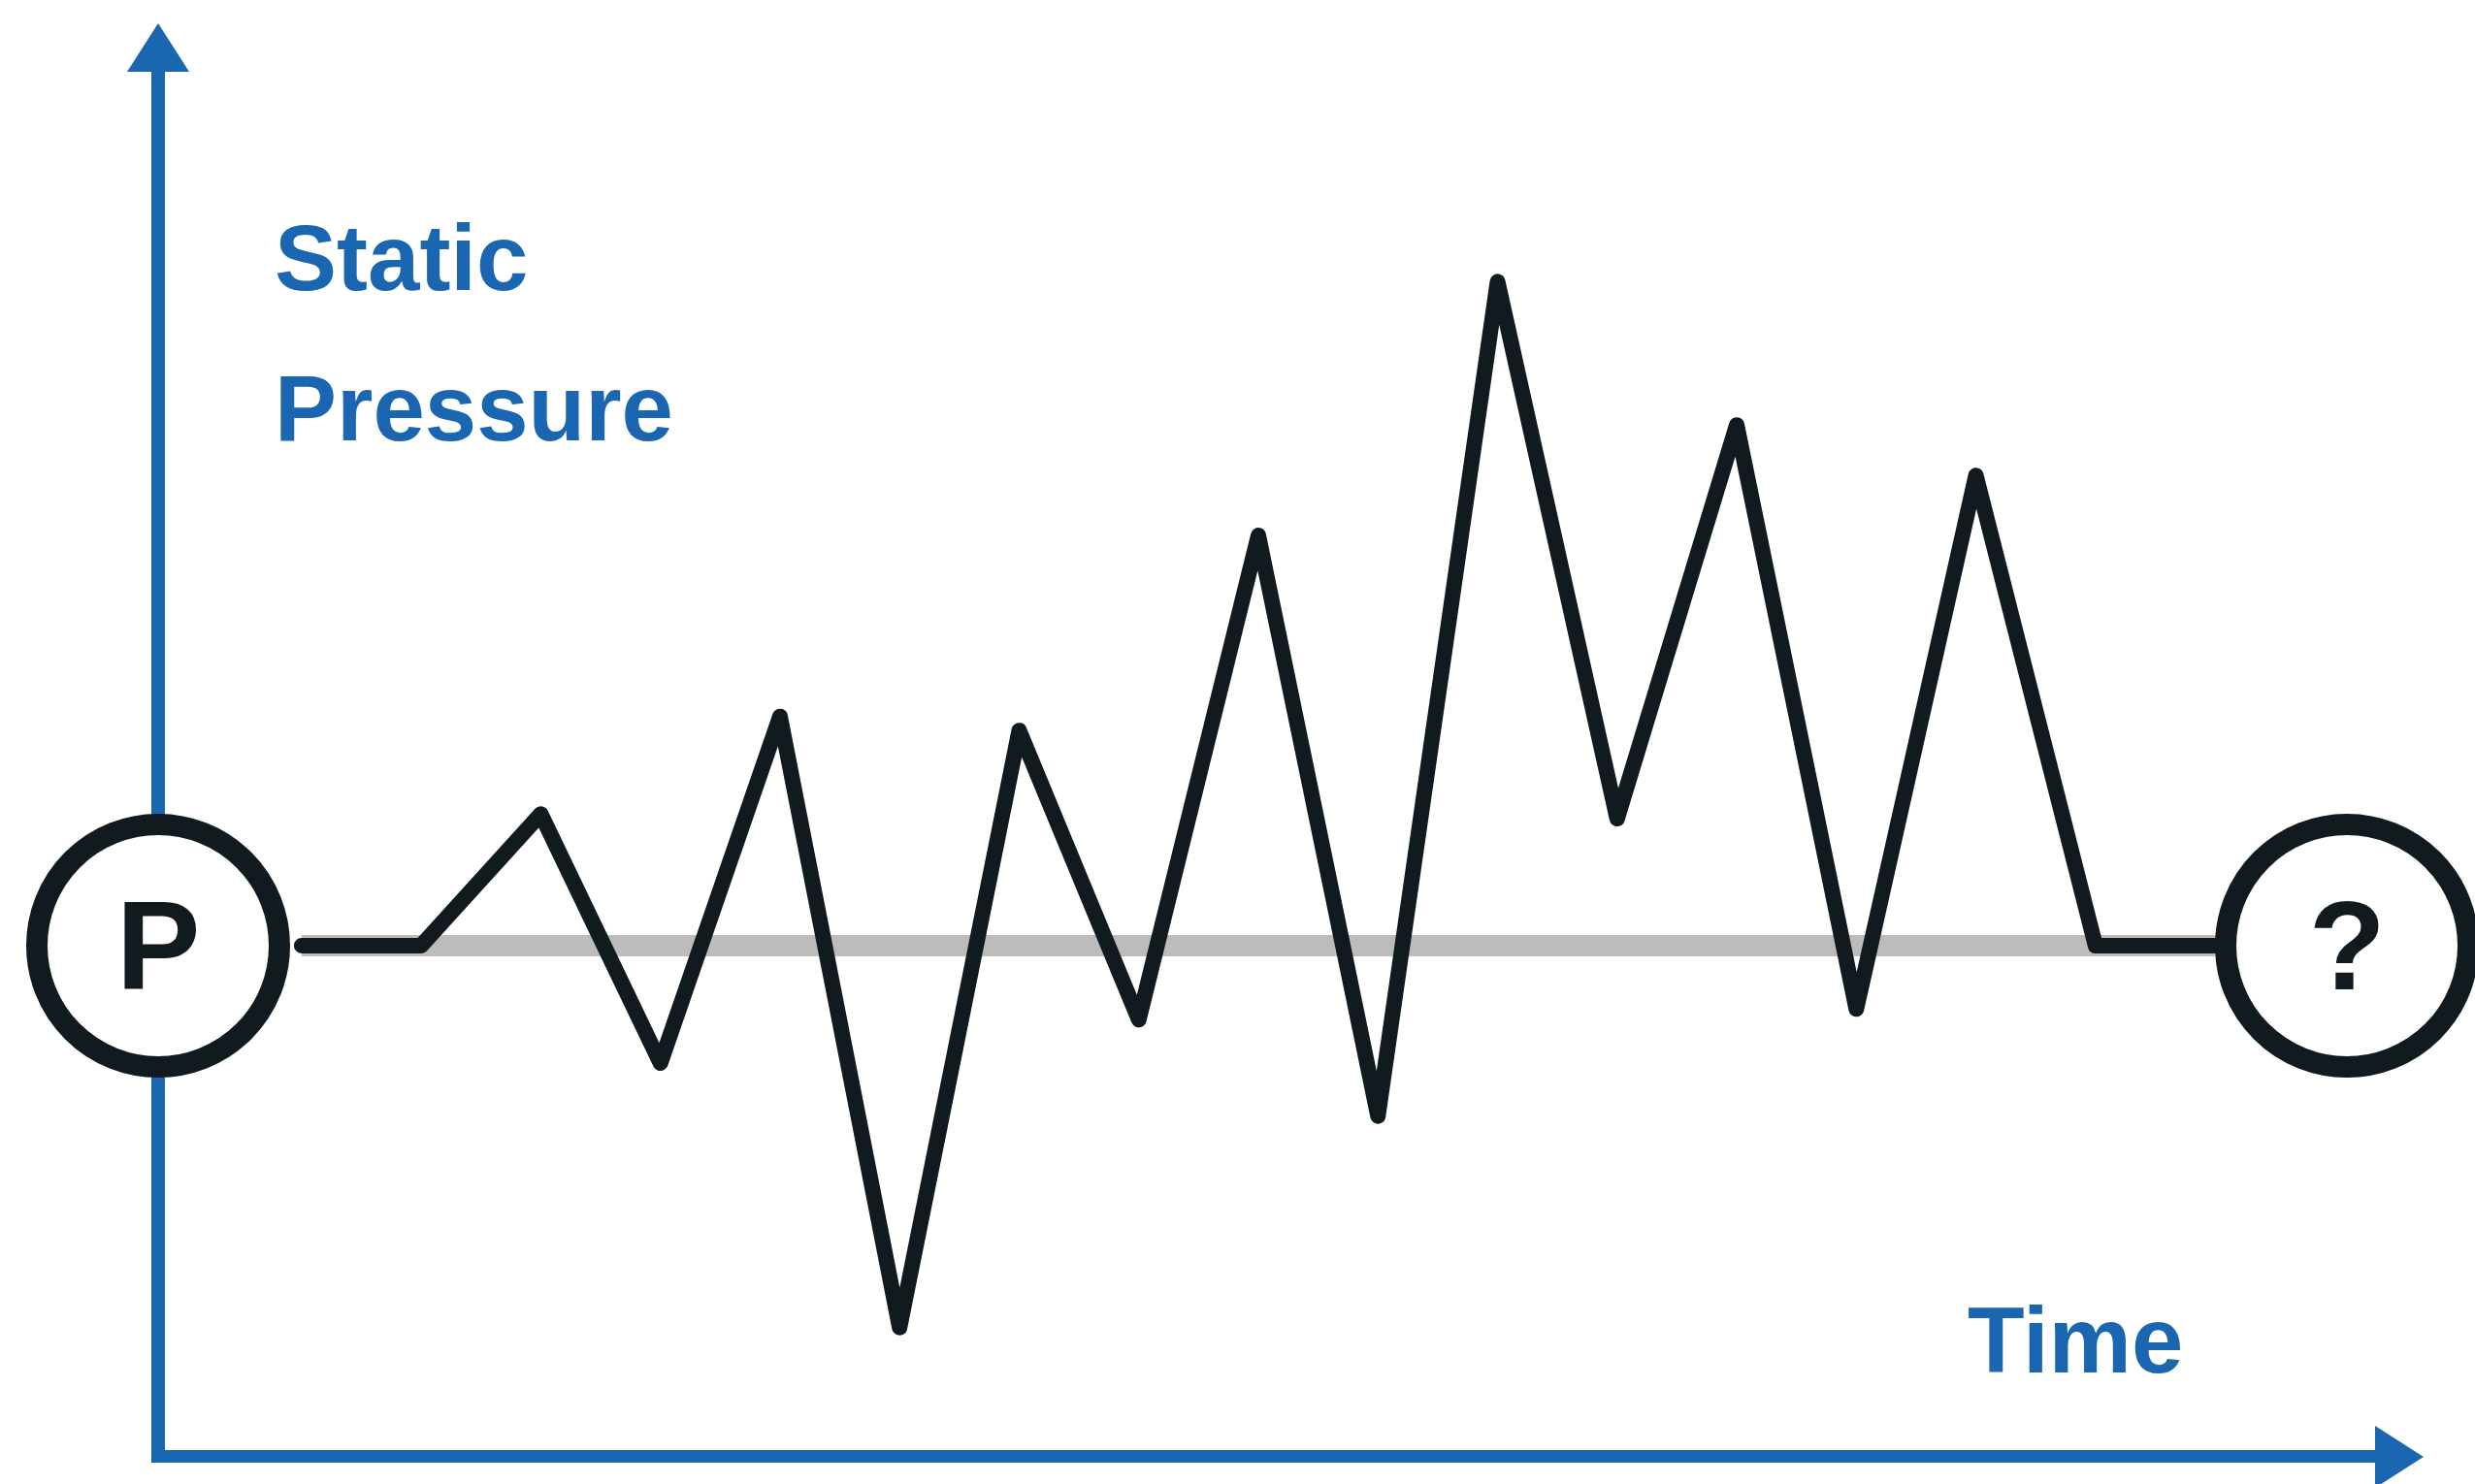 This screenshot has width=2475, height=1484. What do you see at coordinates (2076, 1340) in the screenshot?
I see `x-axis-title: Time` at bounding box center [2076, 1340].